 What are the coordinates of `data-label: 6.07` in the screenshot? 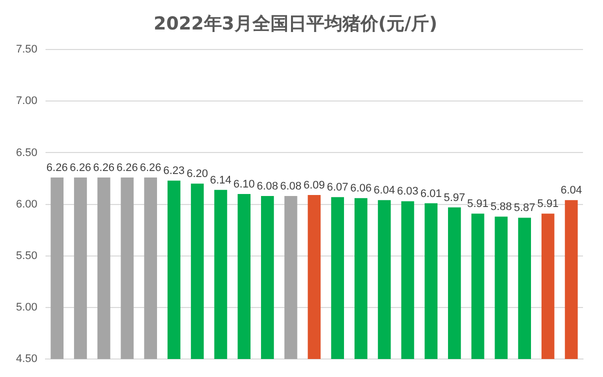 It's located at (337, 188).